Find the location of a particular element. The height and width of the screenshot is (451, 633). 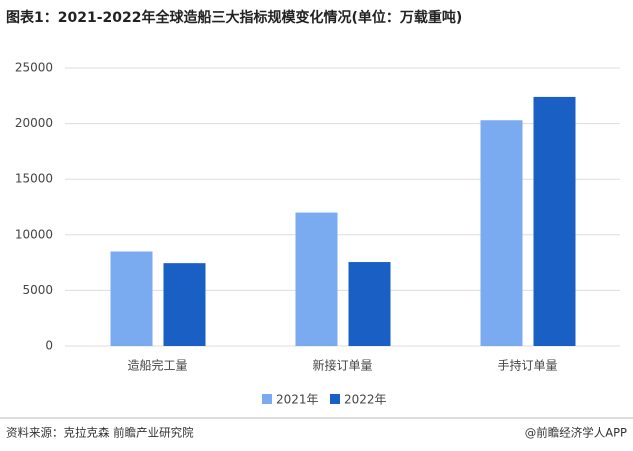

y-tick-label: 10000 is located at coordinates (34, 234).